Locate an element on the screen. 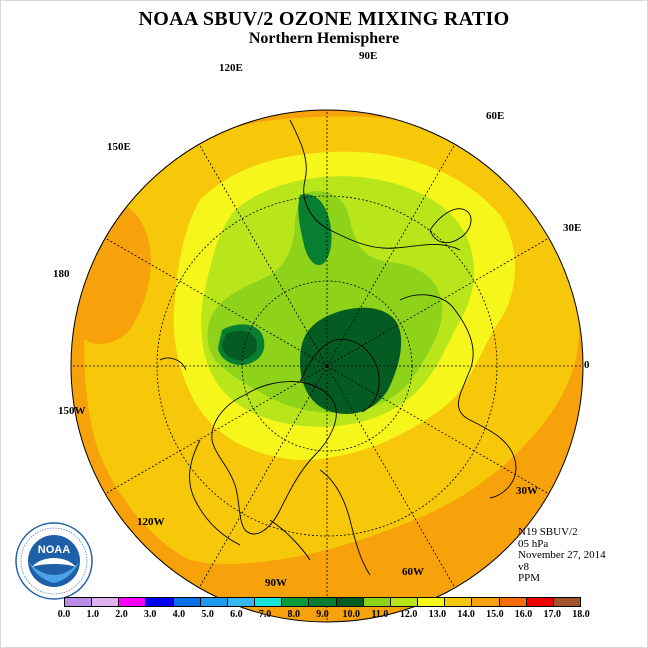  colorbar-tick-label: 10.0 is located at coordinates (351, 614).